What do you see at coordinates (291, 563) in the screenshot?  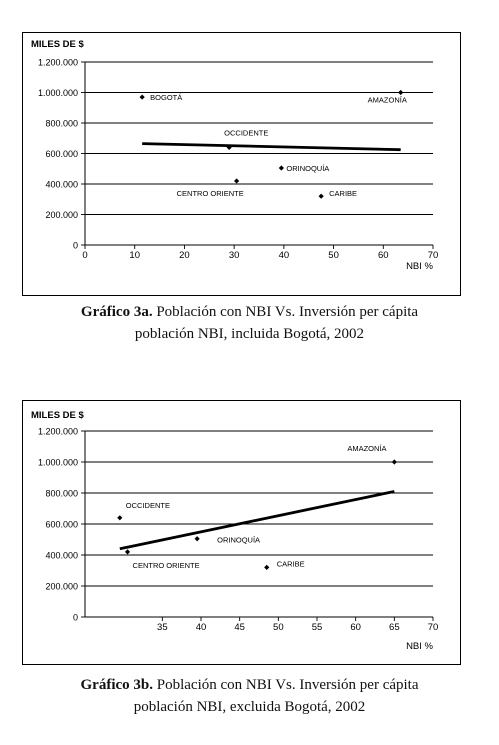 I see `chart-b-point-label: CARIBE` at bounding box center [291, 563].